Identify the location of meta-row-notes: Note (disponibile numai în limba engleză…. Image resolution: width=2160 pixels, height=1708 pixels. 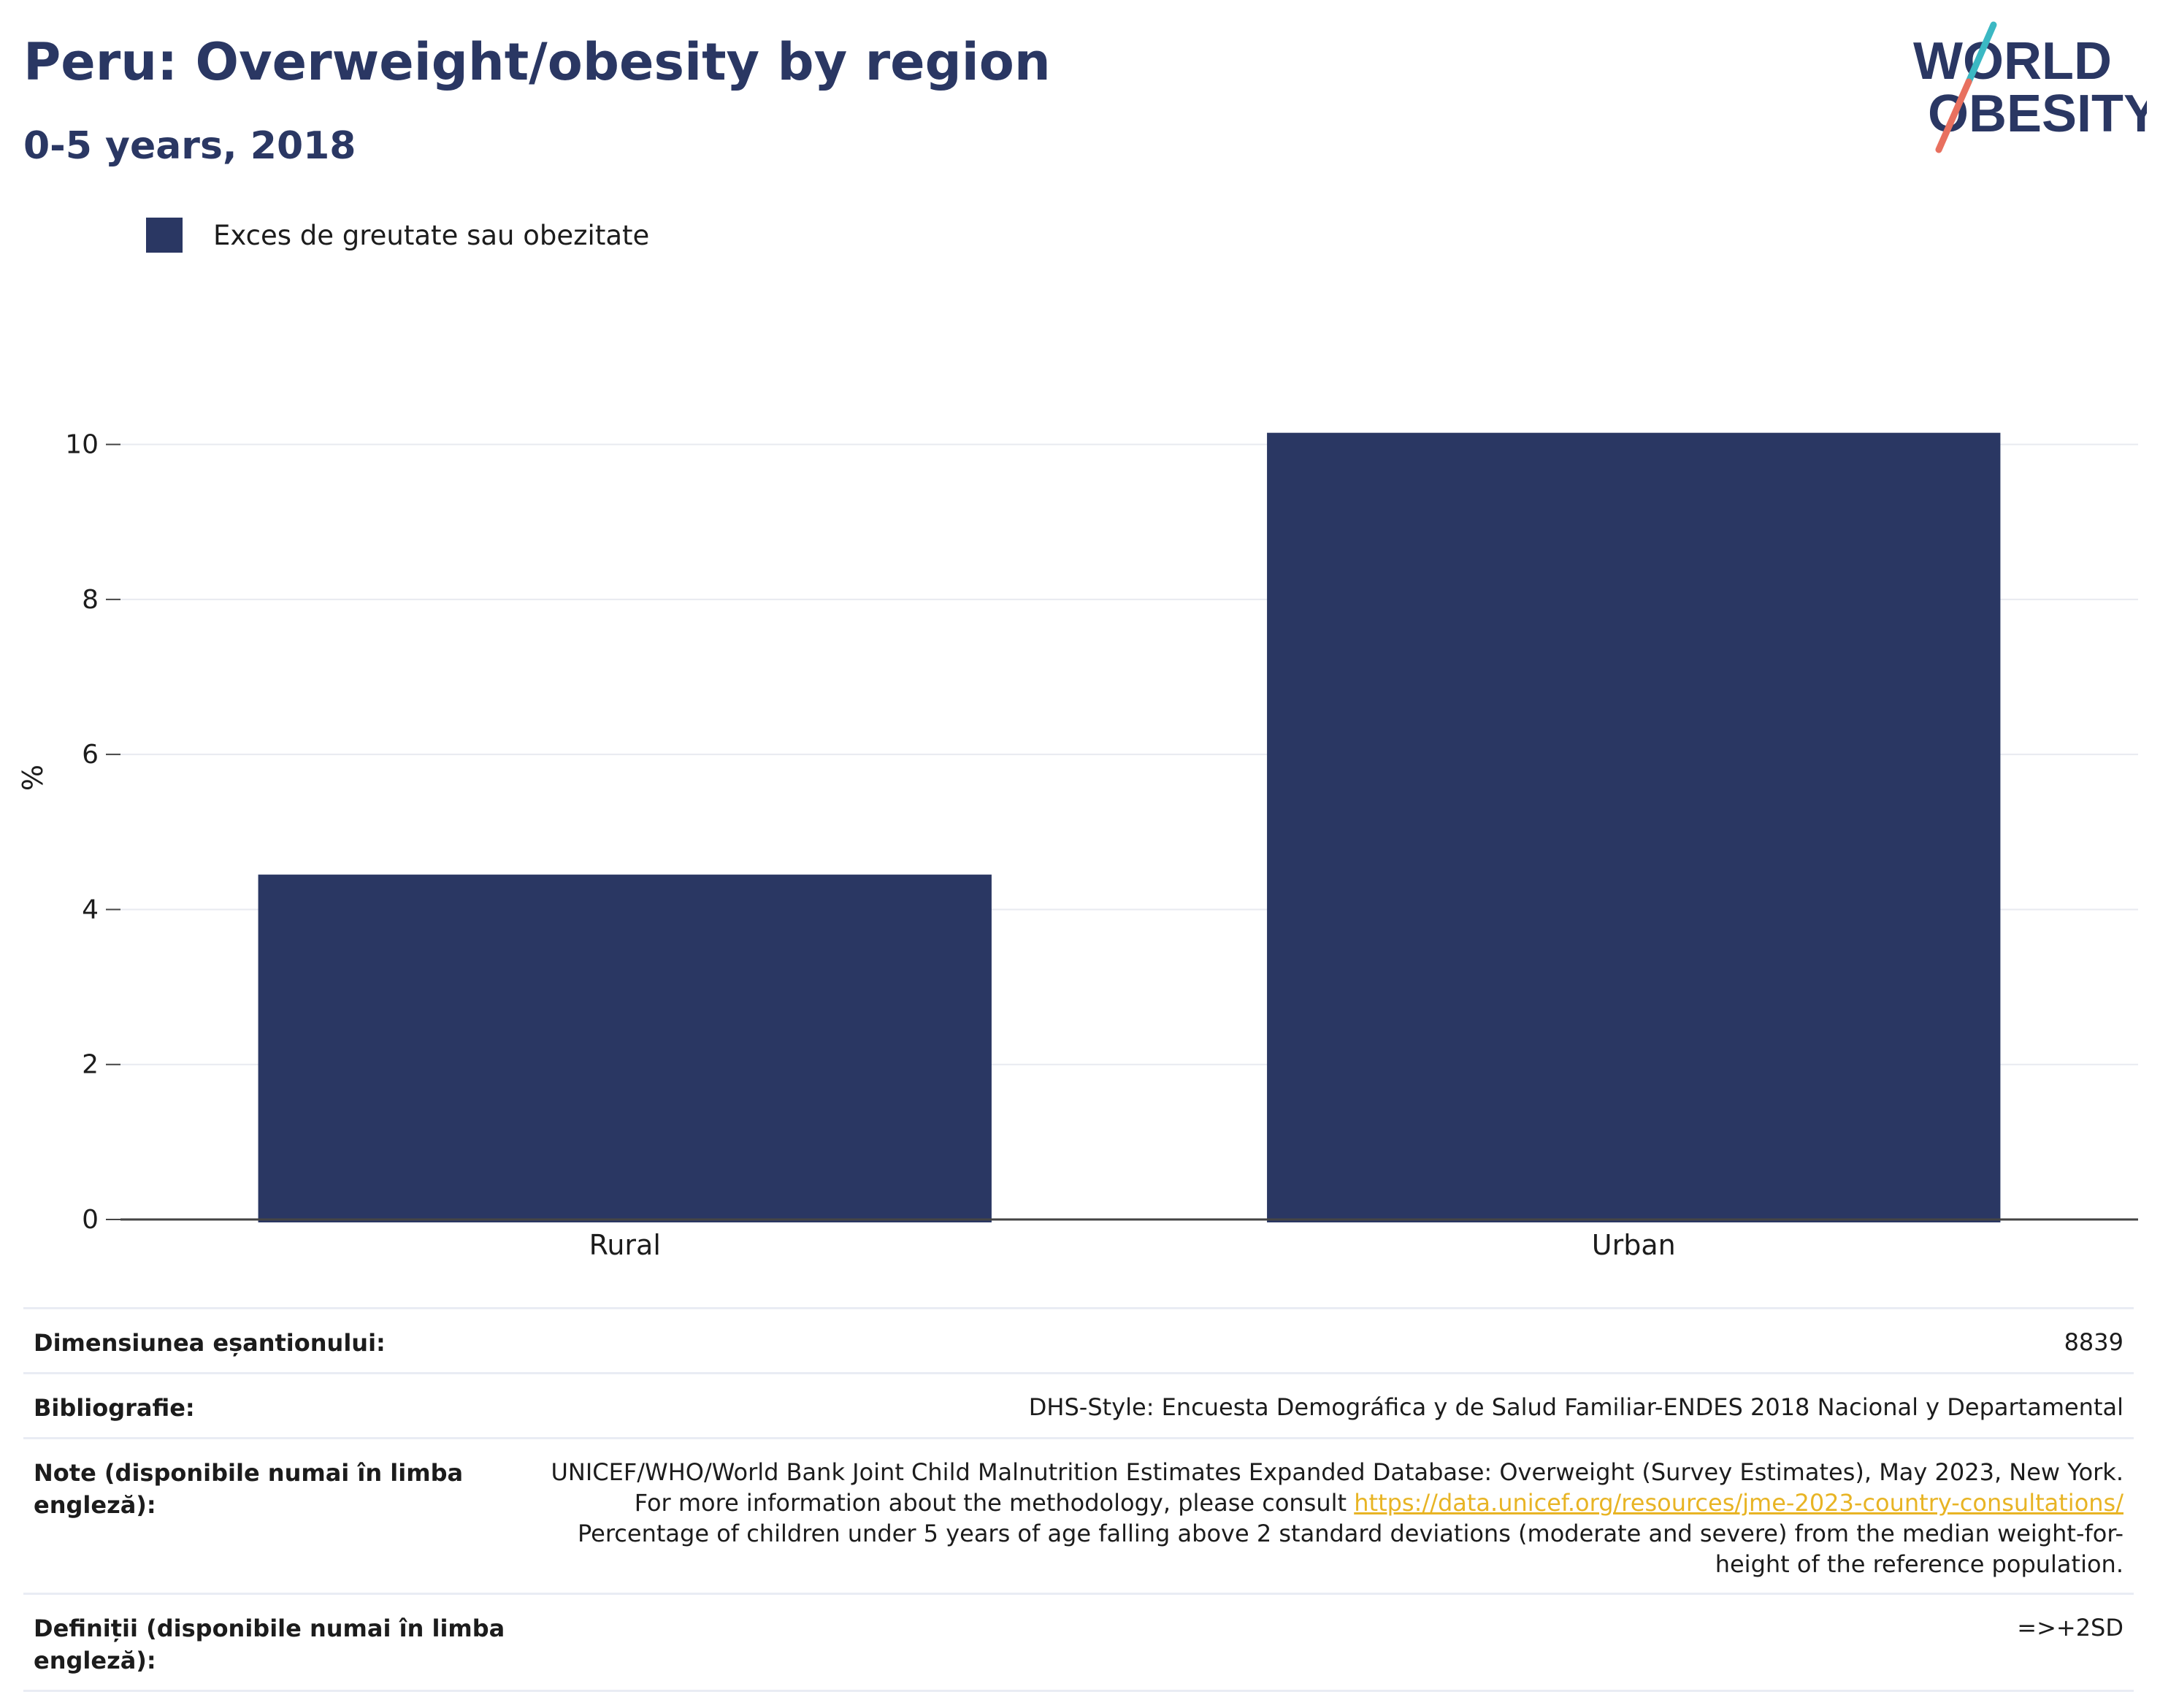
(1078, 1515).